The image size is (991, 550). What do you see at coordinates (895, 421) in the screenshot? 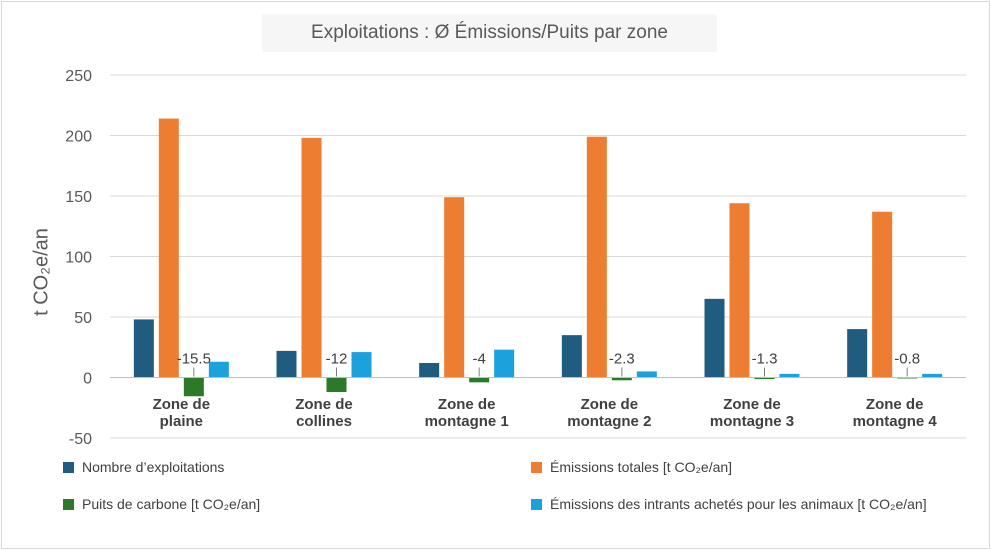
I see `x-tick-label: montagne 4` at bounding box center [895, 421].